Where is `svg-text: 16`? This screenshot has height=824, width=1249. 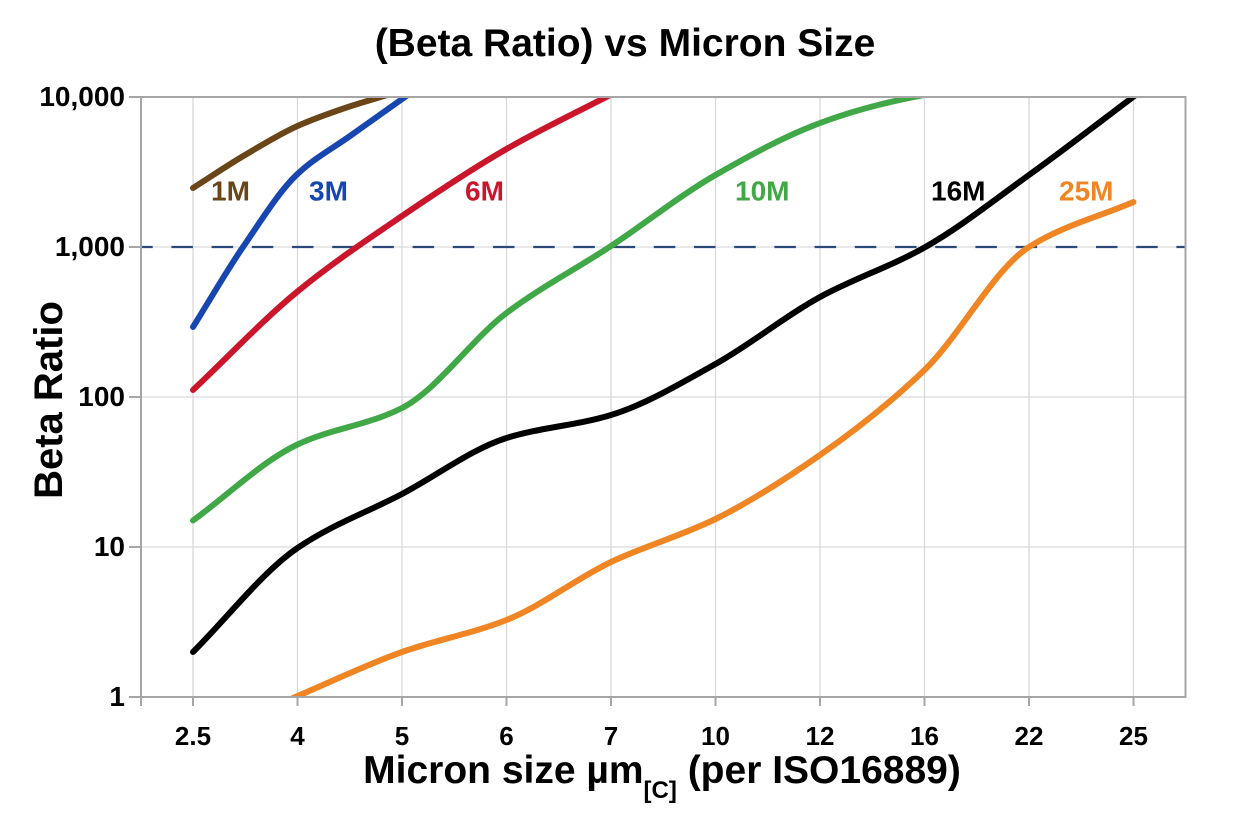
svg-text: 16 is located at coordinates (924, 736).